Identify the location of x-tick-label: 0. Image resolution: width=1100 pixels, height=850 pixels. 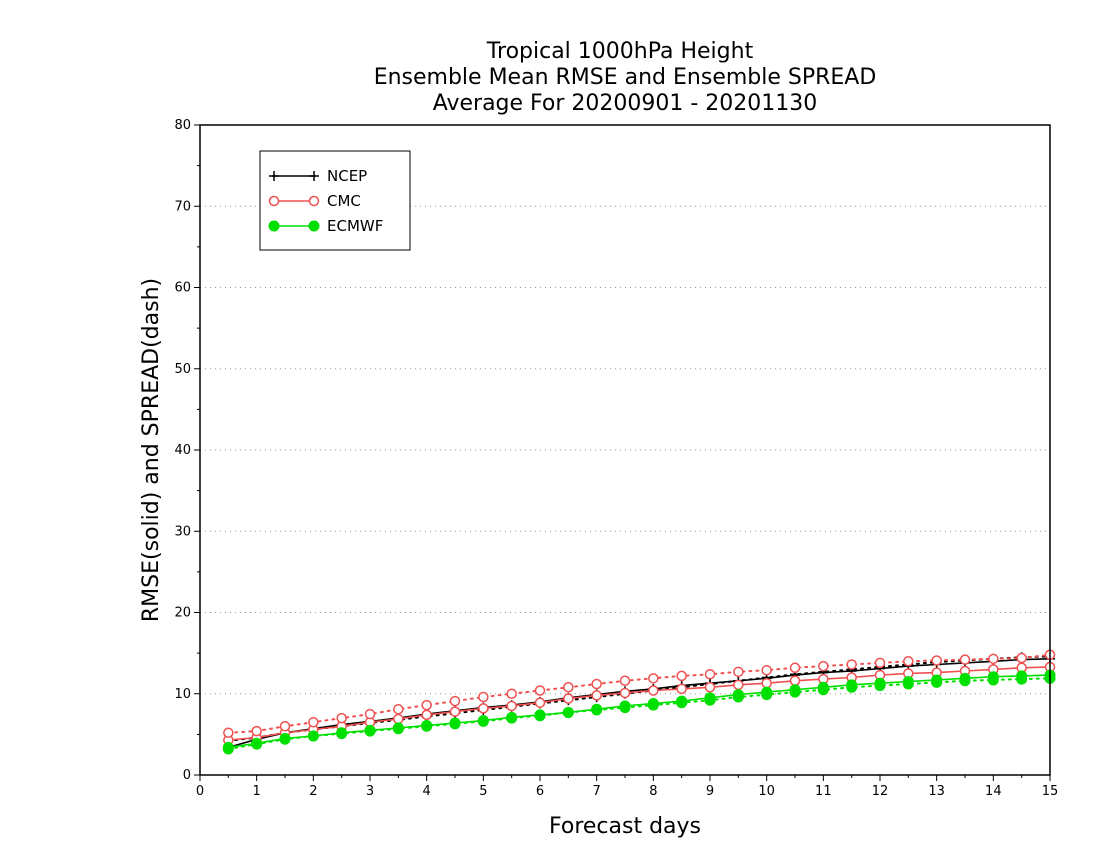
(200, 791).